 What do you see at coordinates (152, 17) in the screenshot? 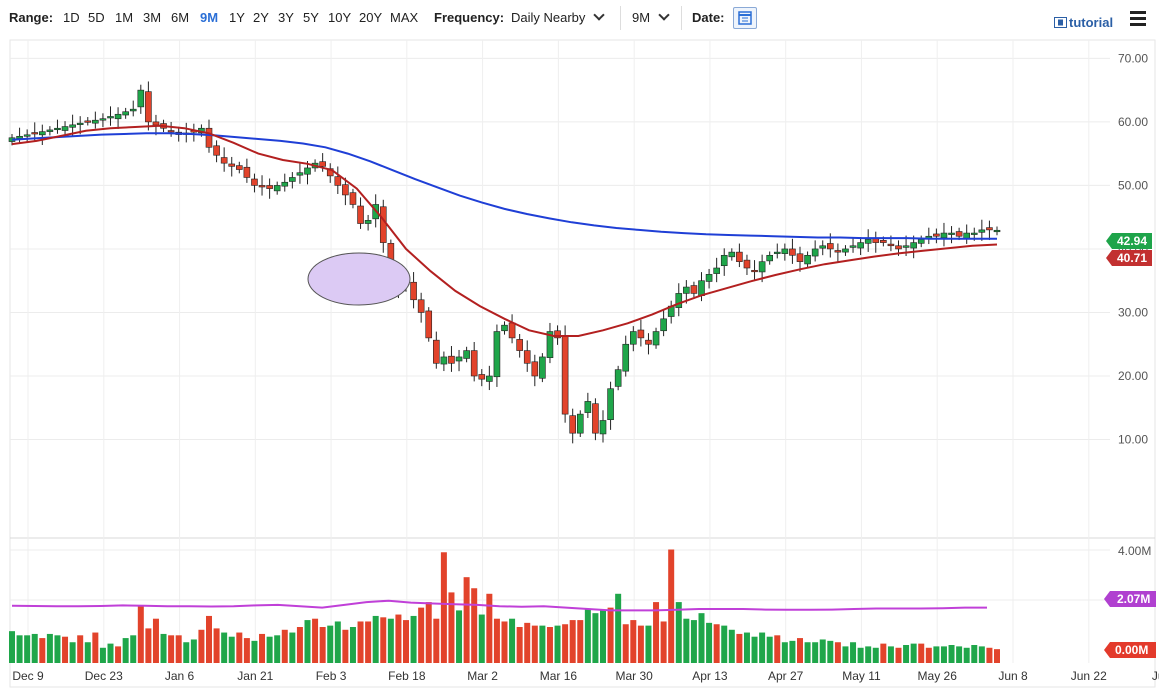
I see `range-3m: 3M` at bounding box center [152, 17].